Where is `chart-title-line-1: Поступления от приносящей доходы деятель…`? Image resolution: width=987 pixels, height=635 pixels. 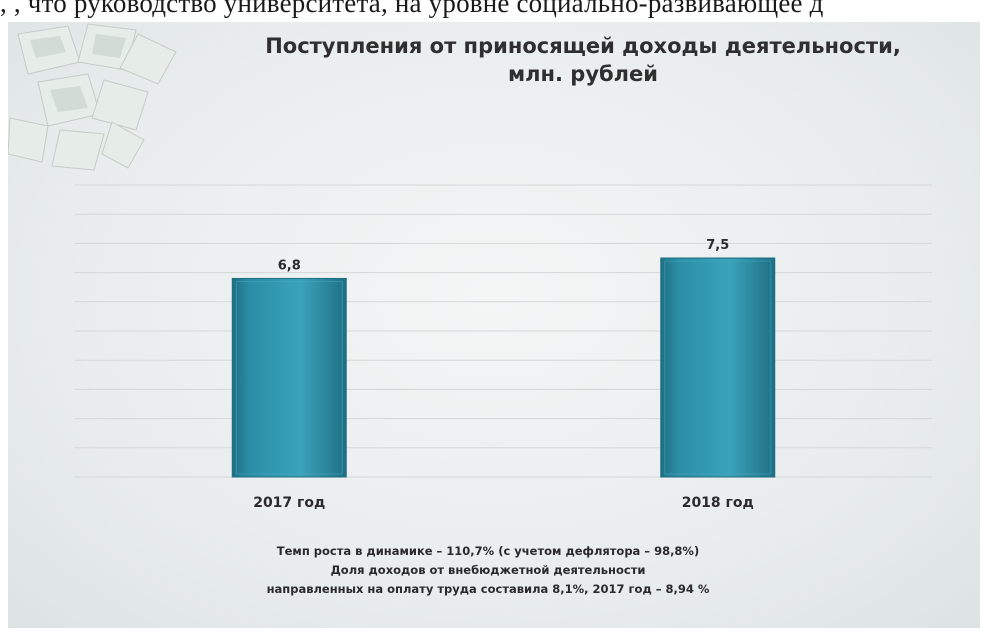
chart-title-line-1: Поступления от приносящей доходы деятель… is located at coordinates (583, 46).